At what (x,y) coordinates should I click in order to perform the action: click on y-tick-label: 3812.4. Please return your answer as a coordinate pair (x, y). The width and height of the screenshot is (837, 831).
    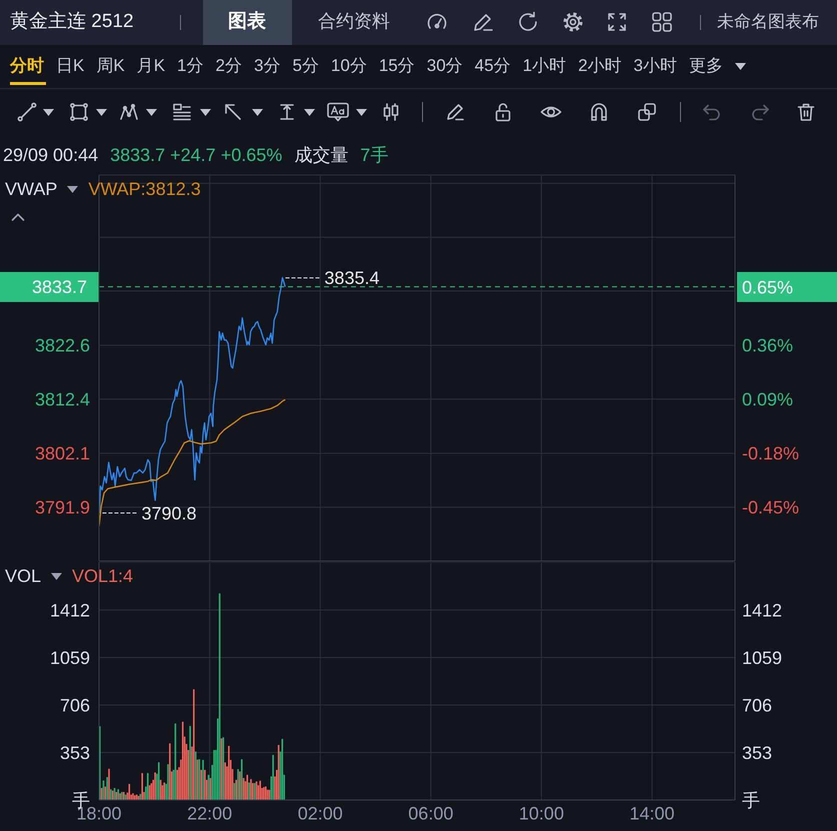
    Looking at the image, I should click on (62, 399).